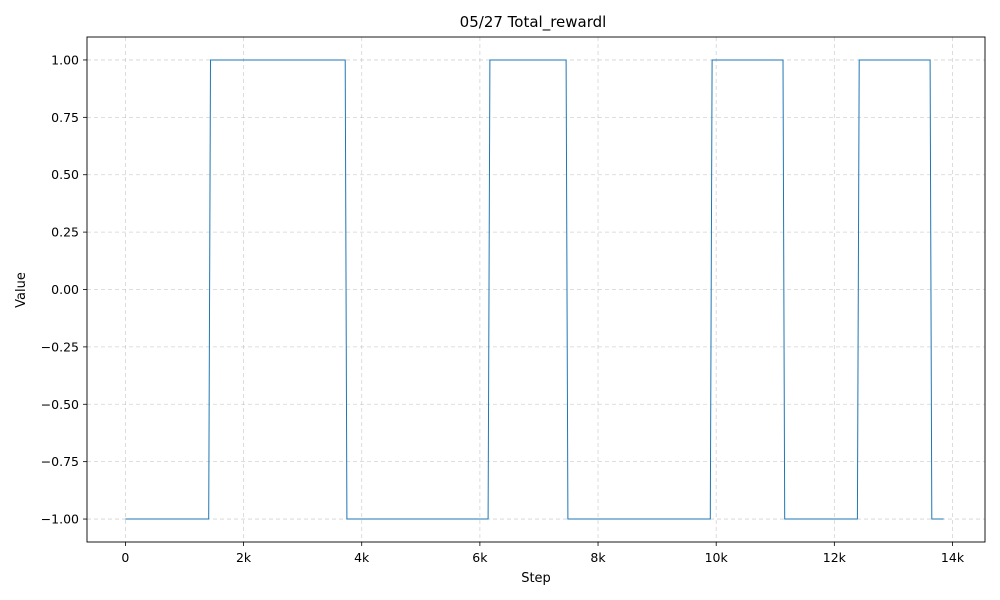 The width and height of the screenshot is (1000, 600). What do you see at coordinates (21, 290) in the screenshot?
I see `y-axis-label: Value` at bounding box center [21, 290].